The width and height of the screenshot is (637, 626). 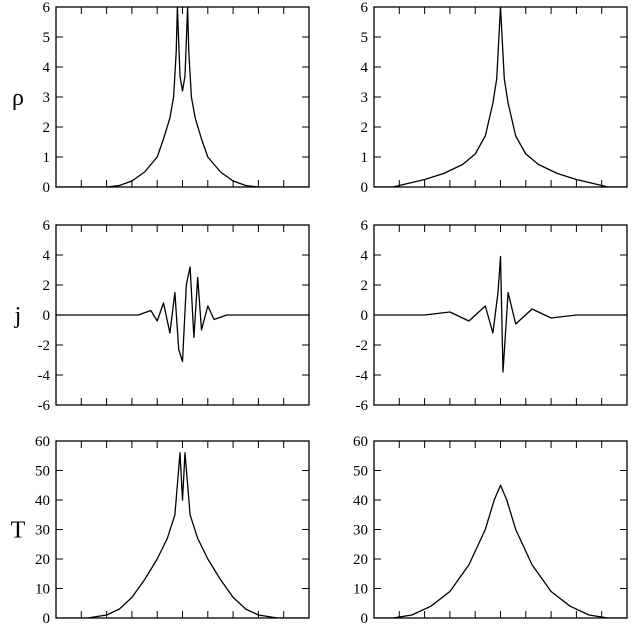 I want to click on panel-2: 0 1 2 3 4 5 6, so click(x=494, y=98).